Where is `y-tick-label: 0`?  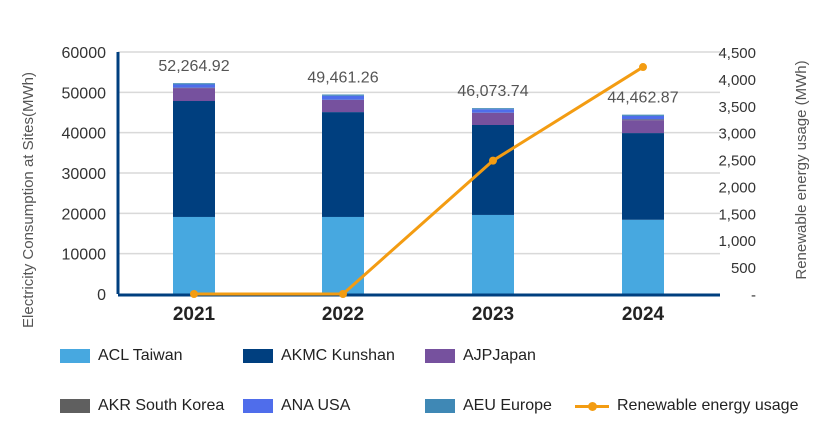
y-tick-label: 0 is located at coordinates (101, 295).